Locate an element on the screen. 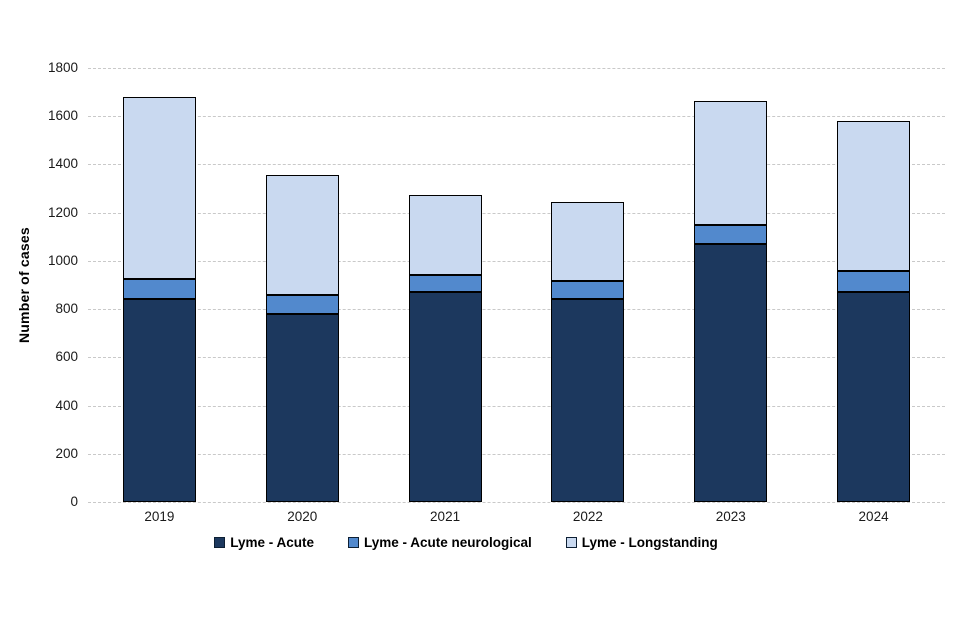 This screenshot has height=640, width=960. legend-item-lyme-acute: Lyme - Acute is located at coordinates (264, 542).